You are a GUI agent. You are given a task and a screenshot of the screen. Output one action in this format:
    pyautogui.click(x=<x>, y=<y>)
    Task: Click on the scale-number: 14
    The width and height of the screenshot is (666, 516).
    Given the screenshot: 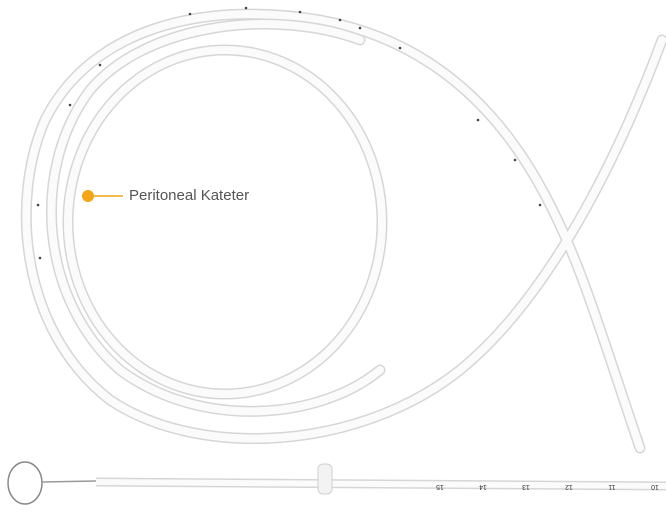 What is the action you would take?
    pyautogui.click(x=483, y=486)
    